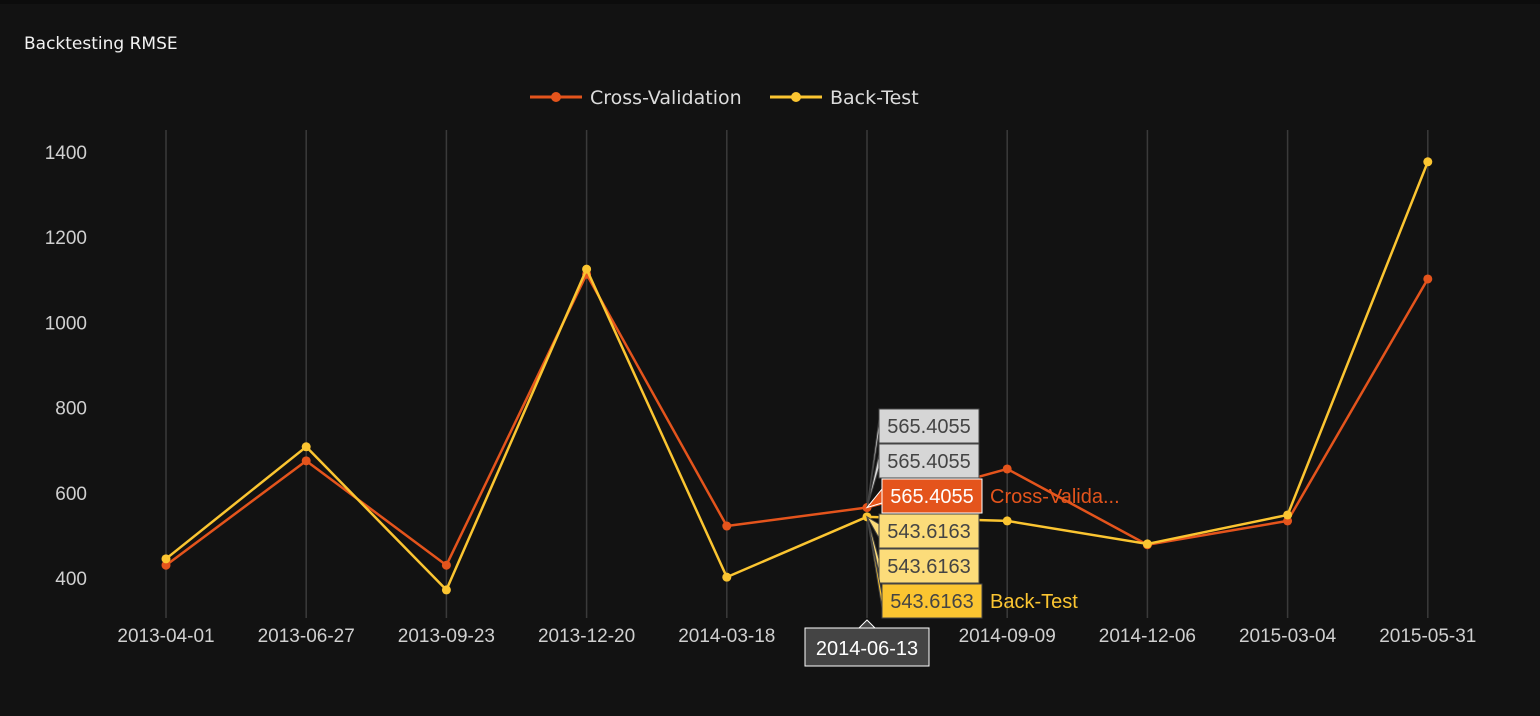 The width and height of the screenshot is (1540, 716). What do you see at coordinates (726, 636) in the screenshot?
I see `x-tick-label: 2014-03-18` at bounding box center [726, 636].